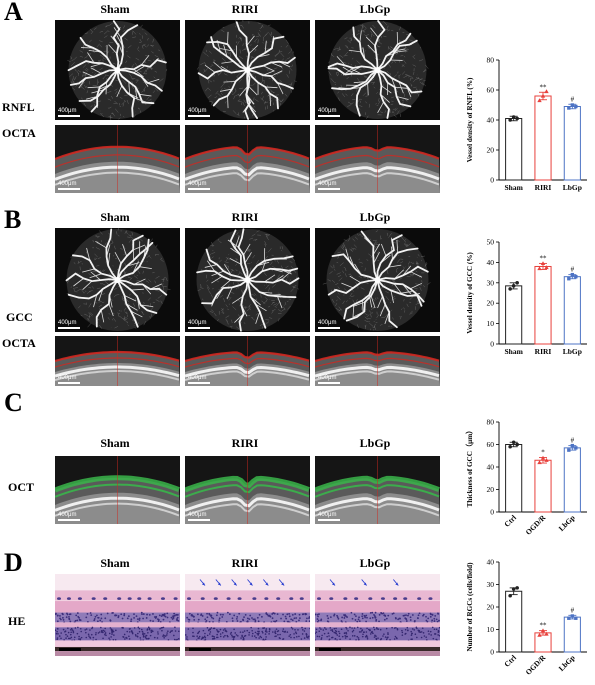 This screenshot has height=685, width=595. What do you see at coordinates (491, 629) in the screenshot?
I see `y-tick-label: 10` at bounding box center [491, 629].